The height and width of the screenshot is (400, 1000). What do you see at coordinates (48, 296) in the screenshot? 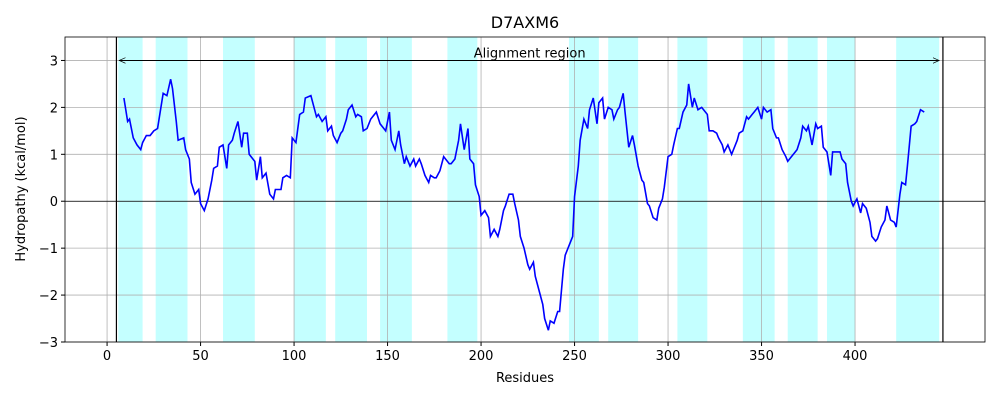
I see `y-tick-label: −2` at bounding box center [48, 296].